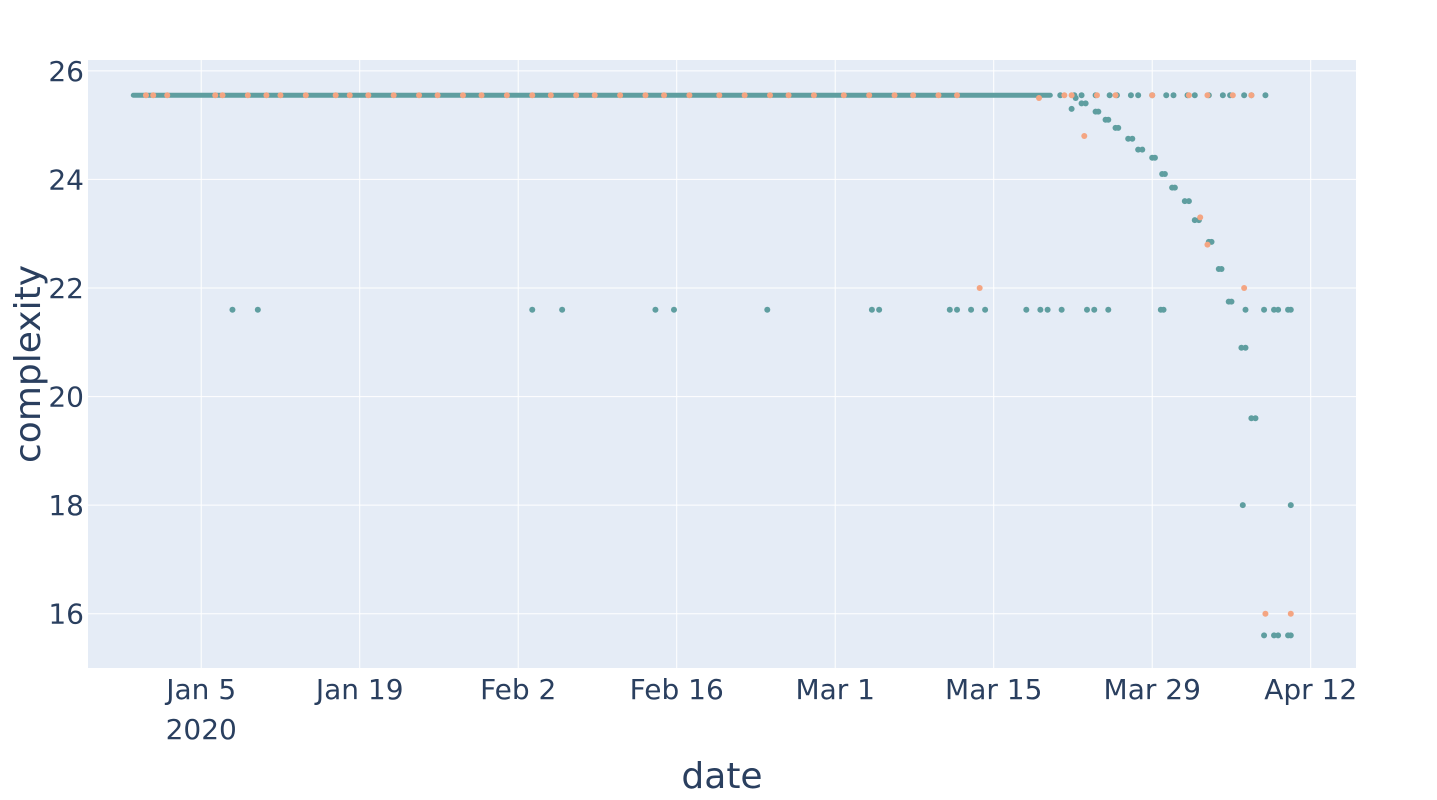  What do you see at coordinates (835, 689) in the screenshot?
I see `x-tick-label: Mar 1` at bounding box center [835, 689].